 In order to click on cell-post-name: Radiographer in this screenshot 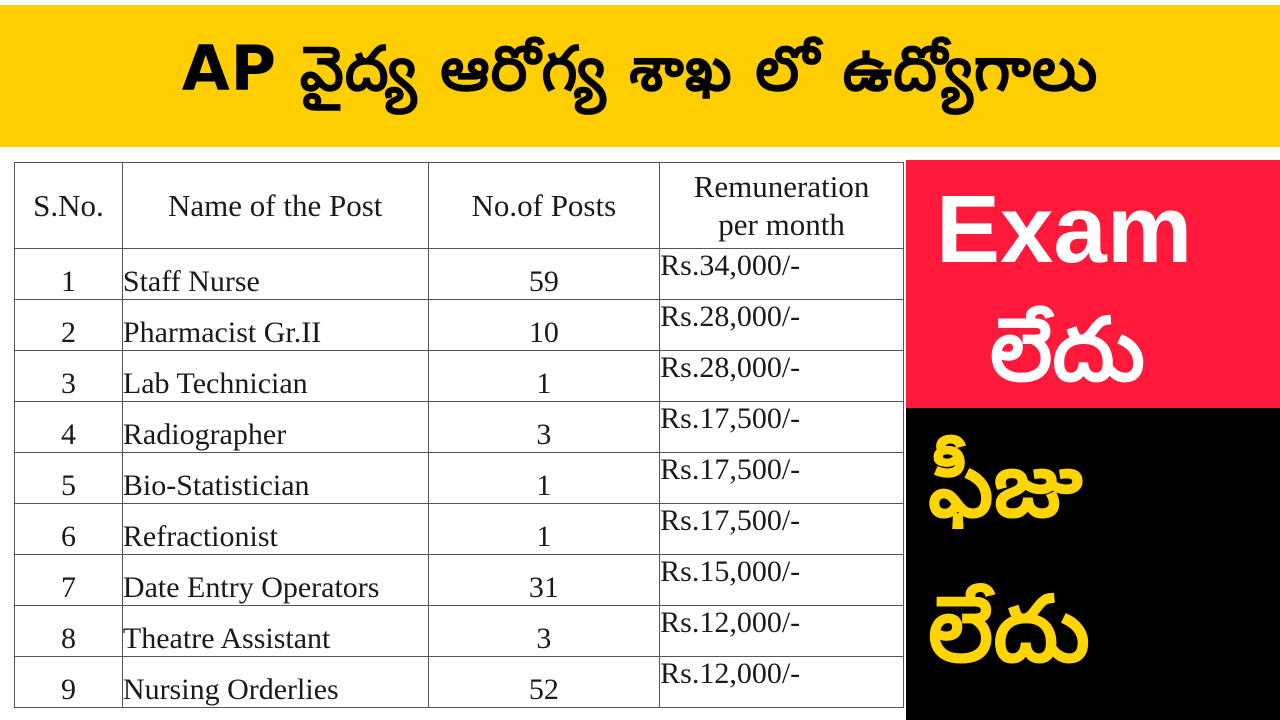, I will do `click(275, 427)`.